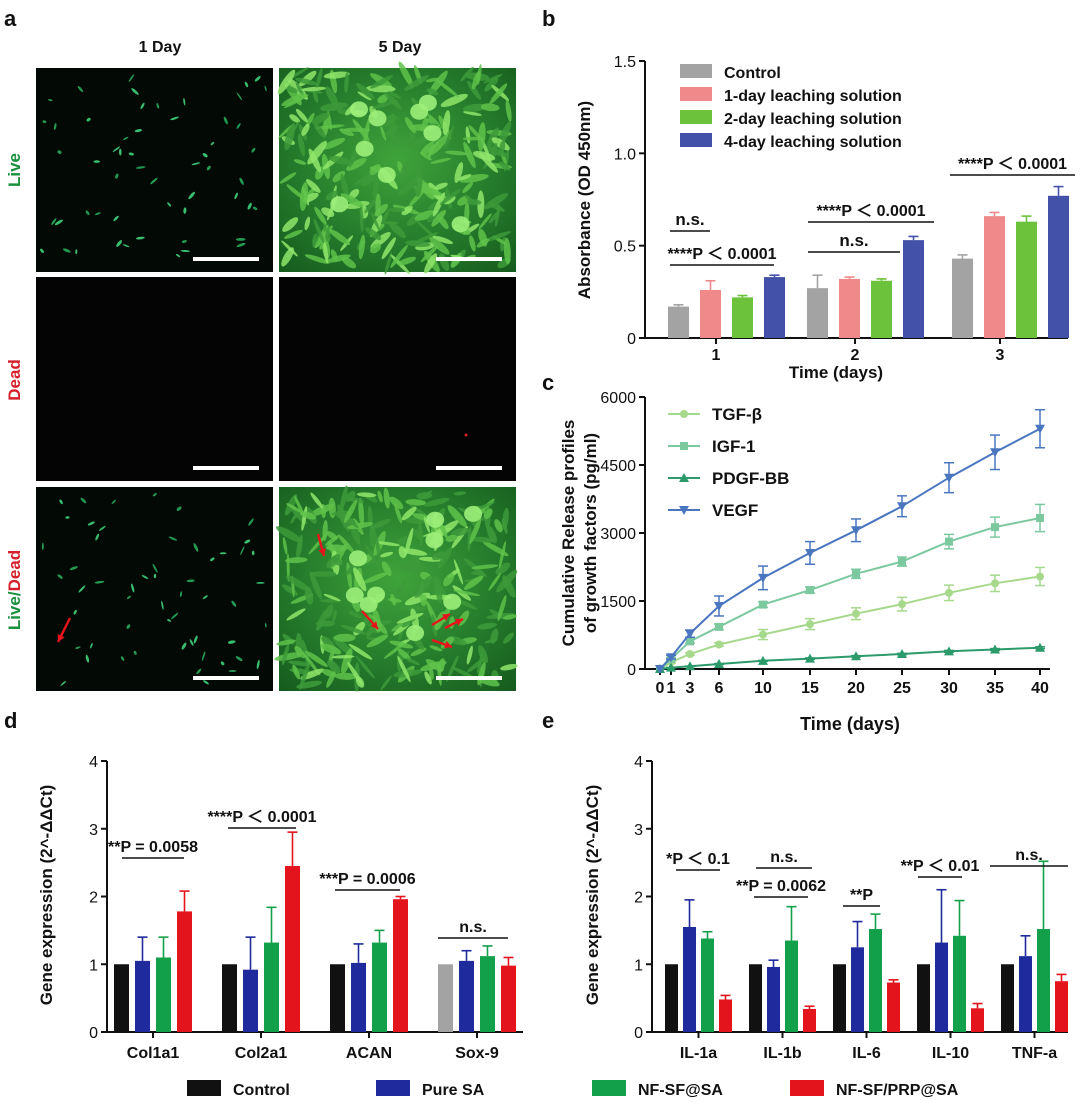  I want to click on y-axis-title: Absorbance (OD 450nm), so click(584, 200).